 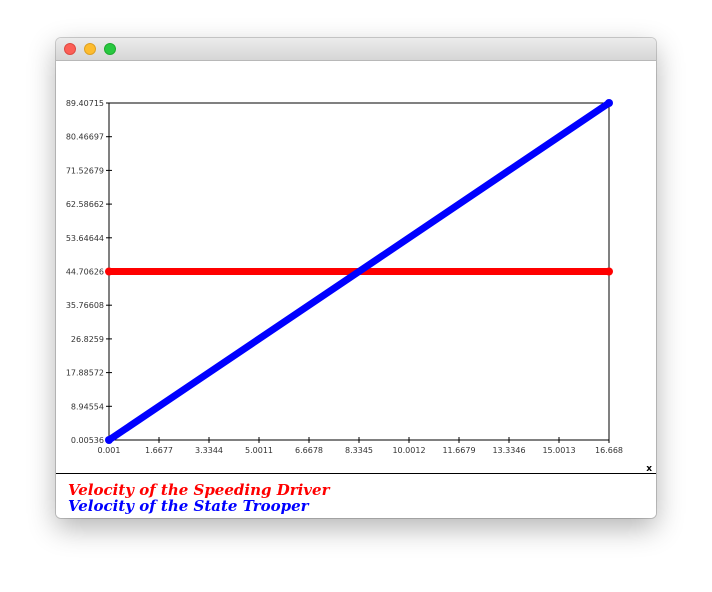 What do you see at coordinates (85, 204) in the screenshot?
I see `y-tick-label: 62.58662` at bounding box center [85, 204].